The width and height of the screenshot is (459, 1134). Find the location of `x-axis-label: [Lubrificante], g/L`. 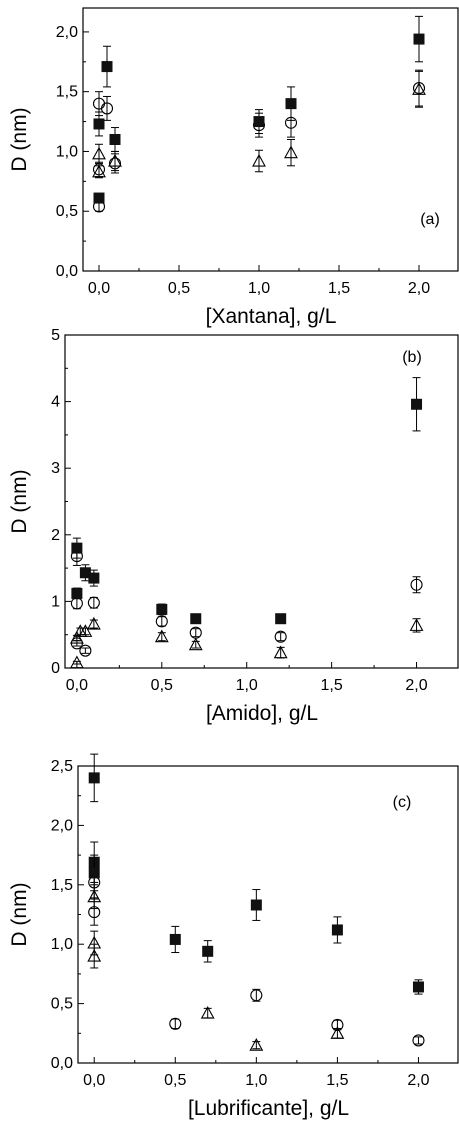

x-axis-label: [Lubrificante], g/L is located at coordinates (268, 1108).